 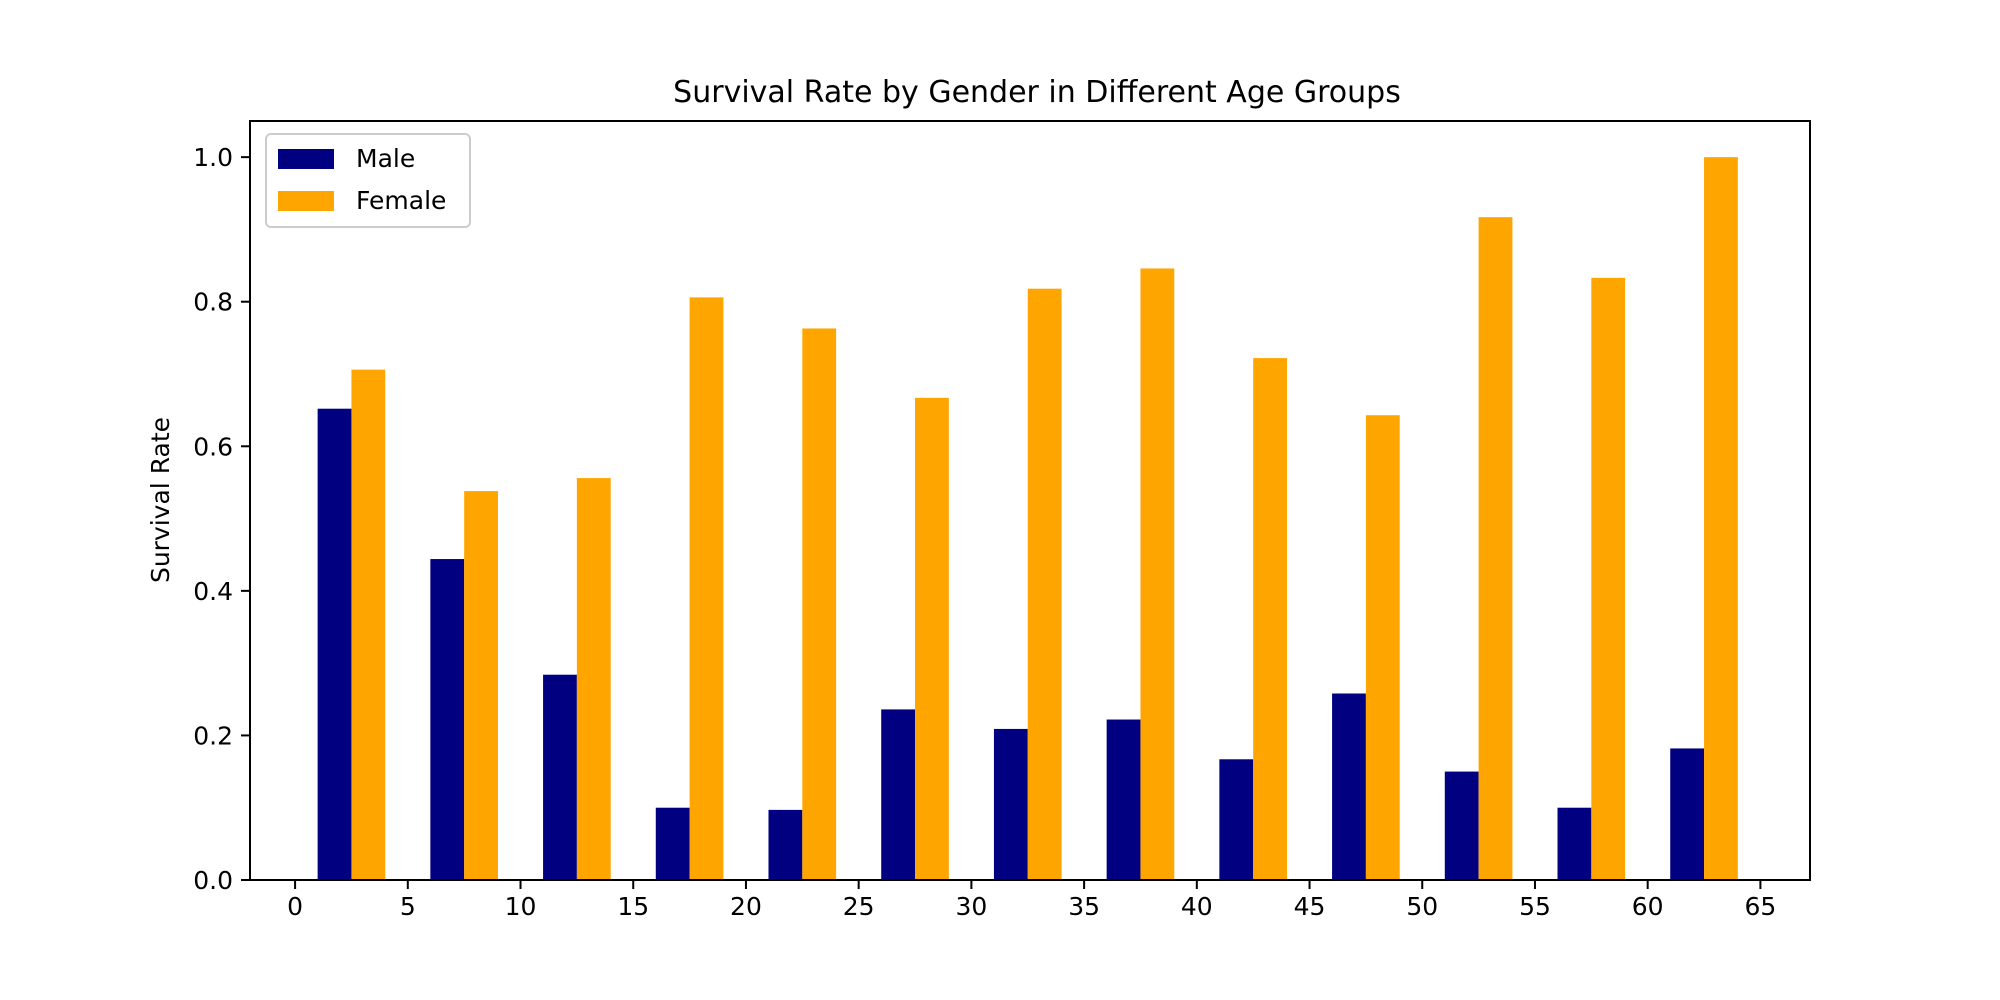 I want to click on x-tick-label: 25, so click(x=859, y=906).